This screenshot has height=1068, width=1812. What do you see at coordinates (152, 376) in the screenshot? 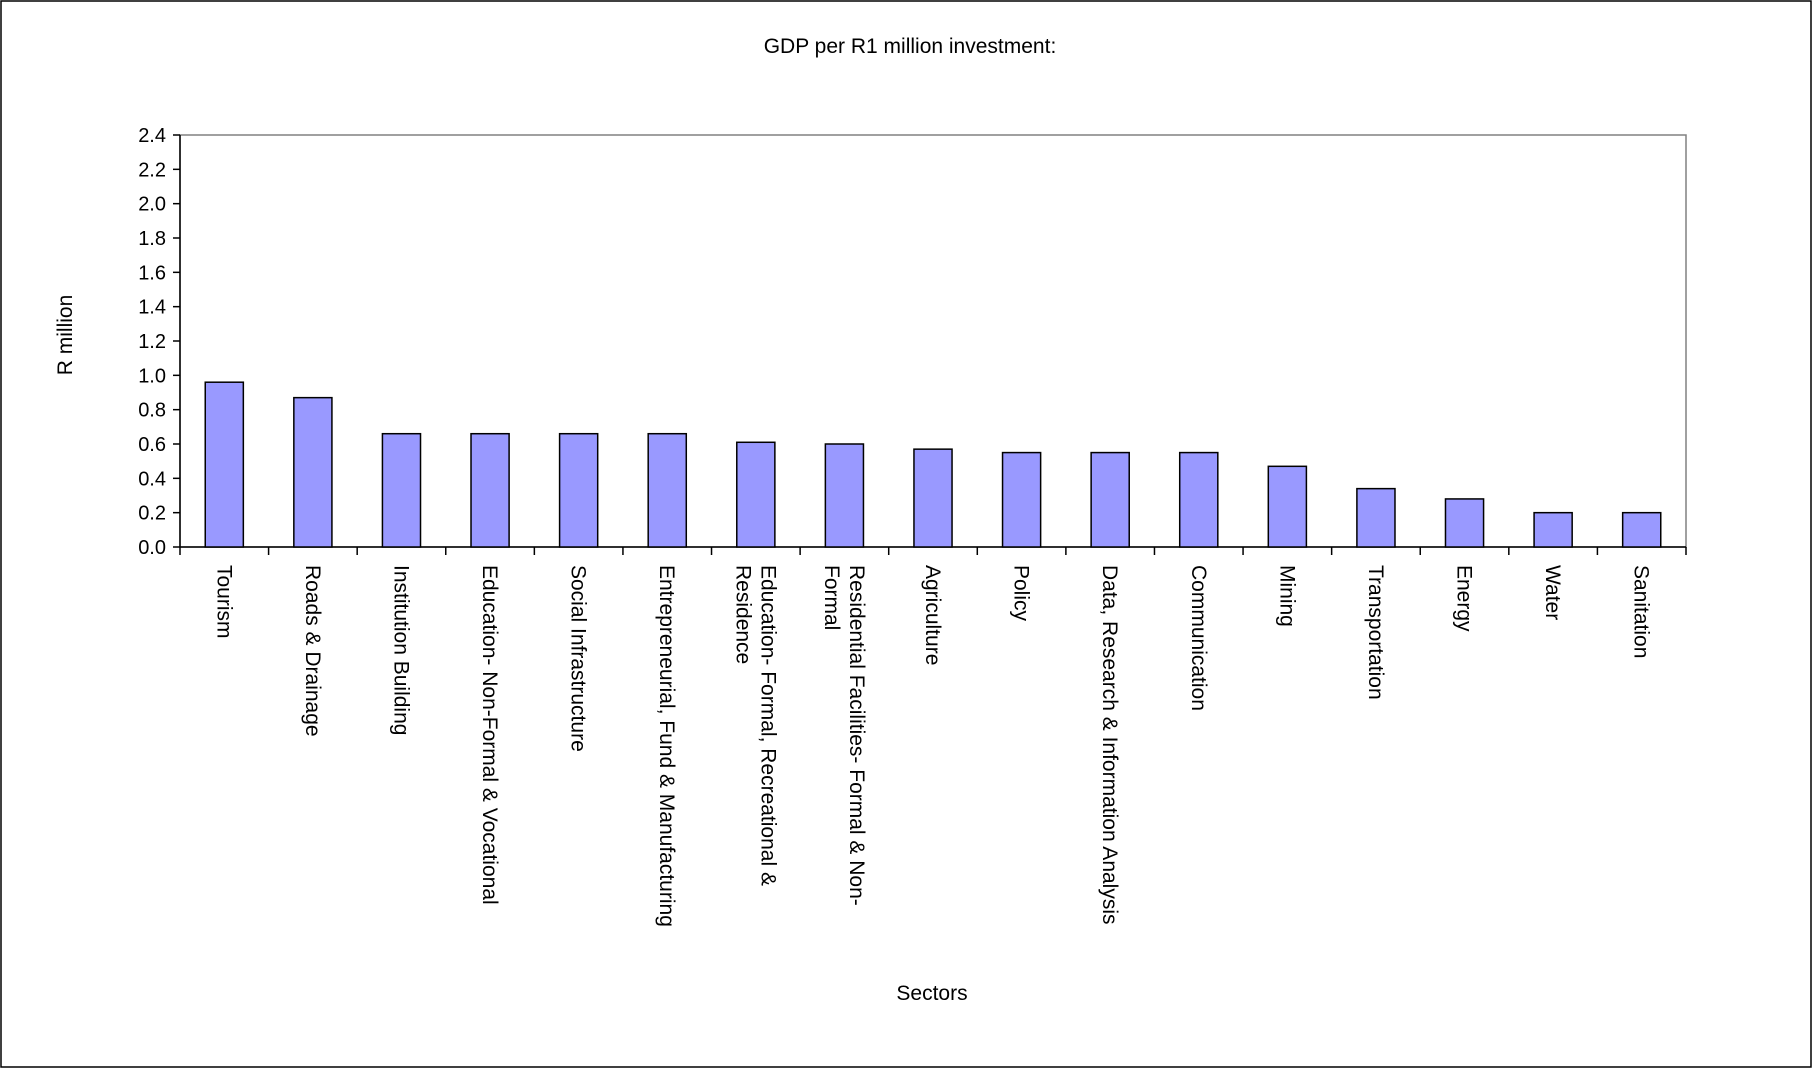
I see `y-tick-label: 1.0` at bounding box center [152, 376].